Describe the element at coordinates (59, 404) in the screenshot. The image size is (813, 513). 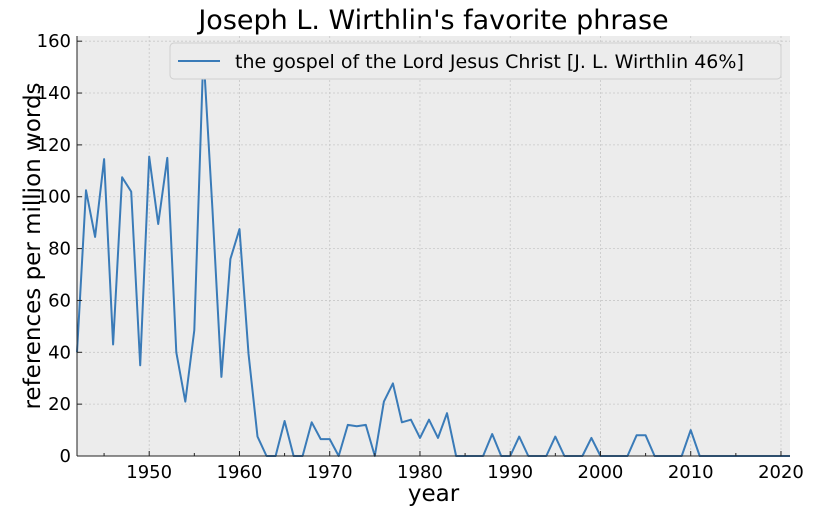
I see `y-tick-label: 20` at that location.